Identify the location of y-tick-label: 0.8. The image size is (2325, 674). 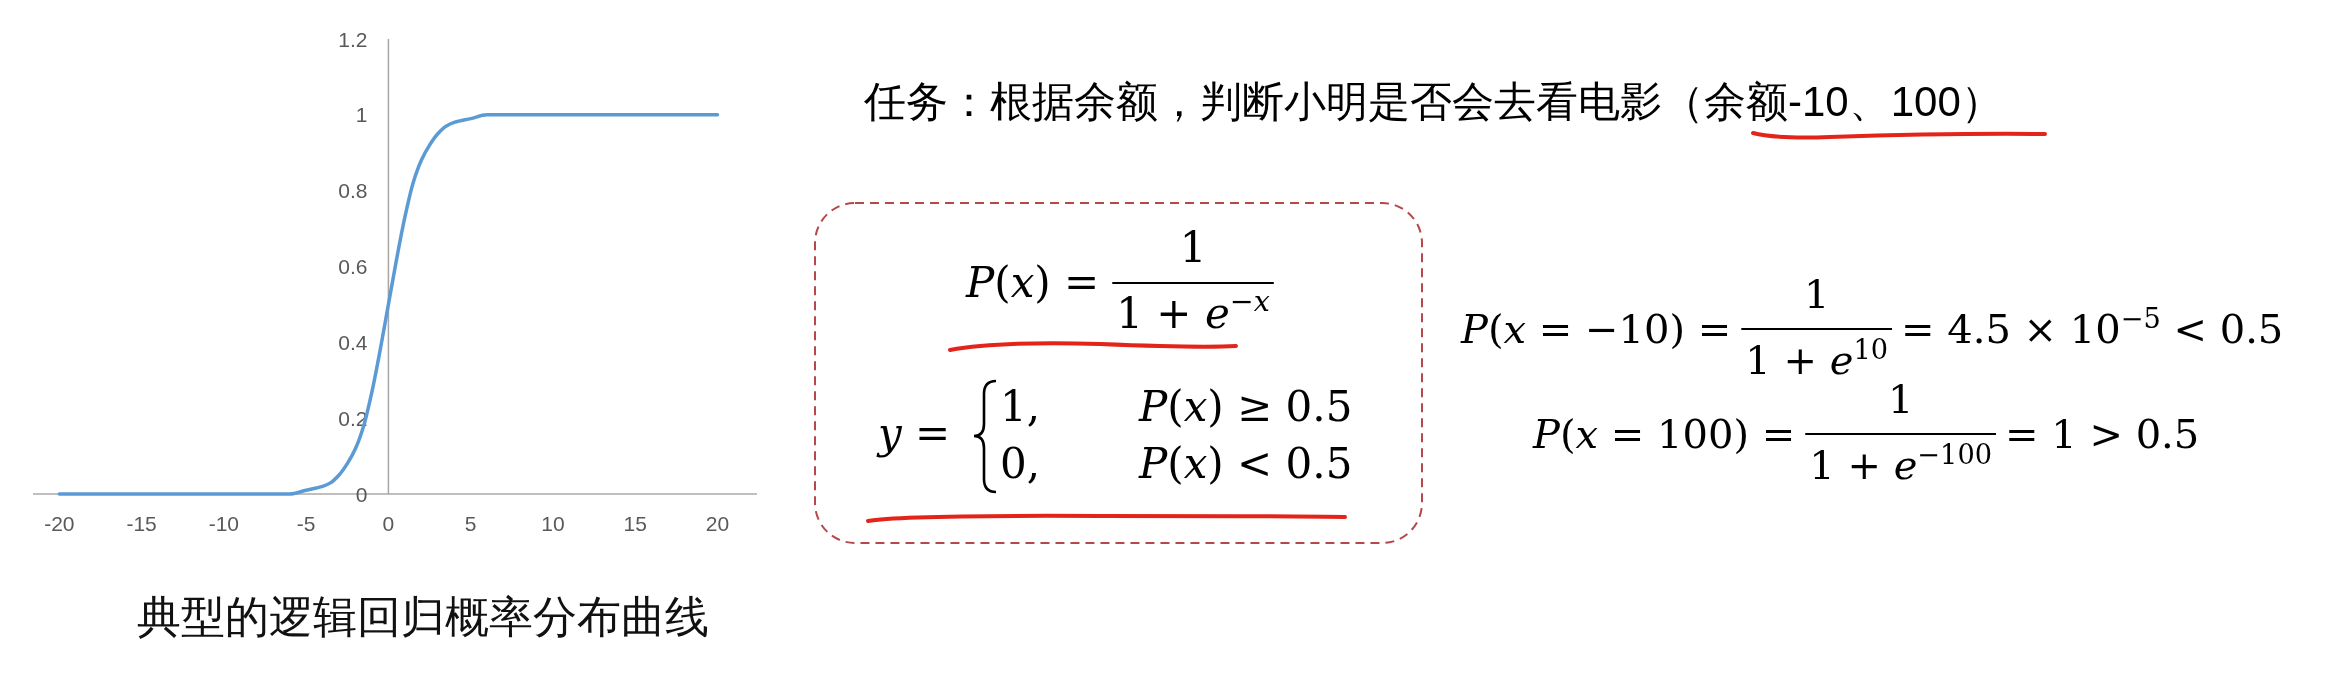
(353, 191).